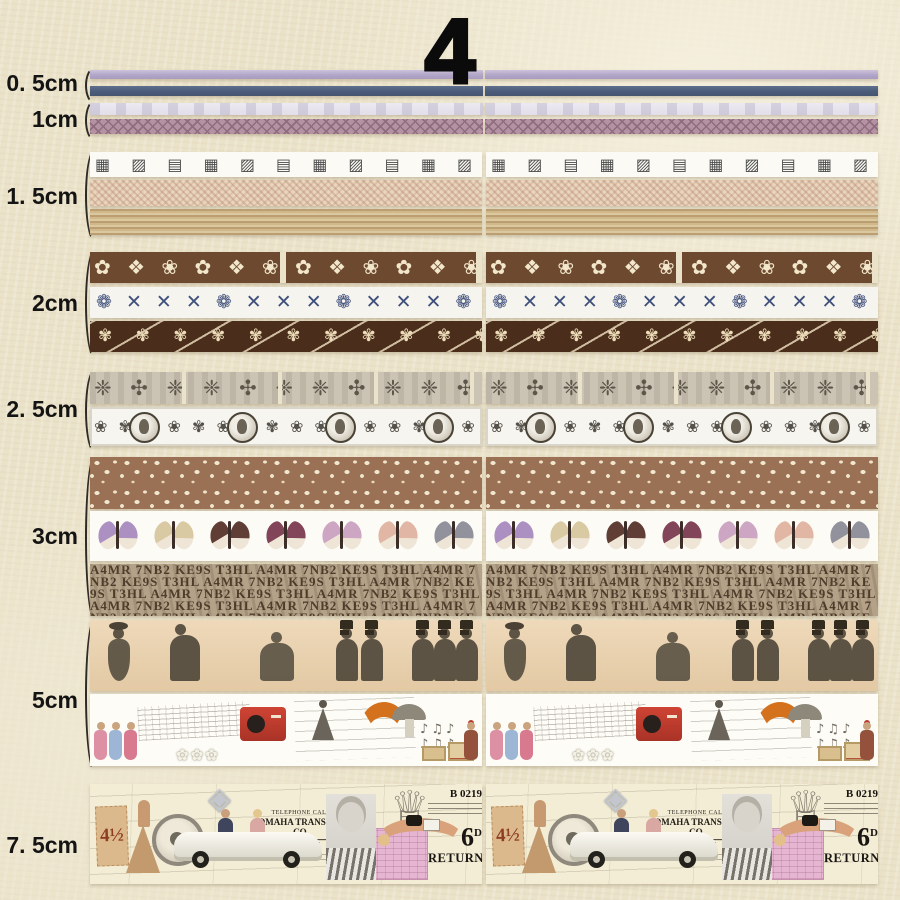  I want to click on size-label-0-5cm: 0. 5cm, so click(42, 83).